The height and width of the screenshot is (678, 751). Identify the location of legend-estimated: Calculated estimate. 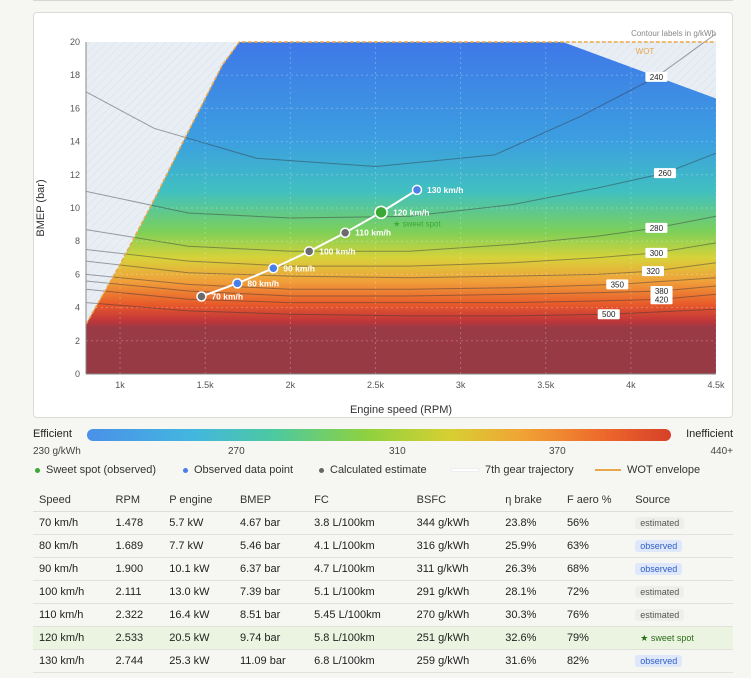
(373, 470).